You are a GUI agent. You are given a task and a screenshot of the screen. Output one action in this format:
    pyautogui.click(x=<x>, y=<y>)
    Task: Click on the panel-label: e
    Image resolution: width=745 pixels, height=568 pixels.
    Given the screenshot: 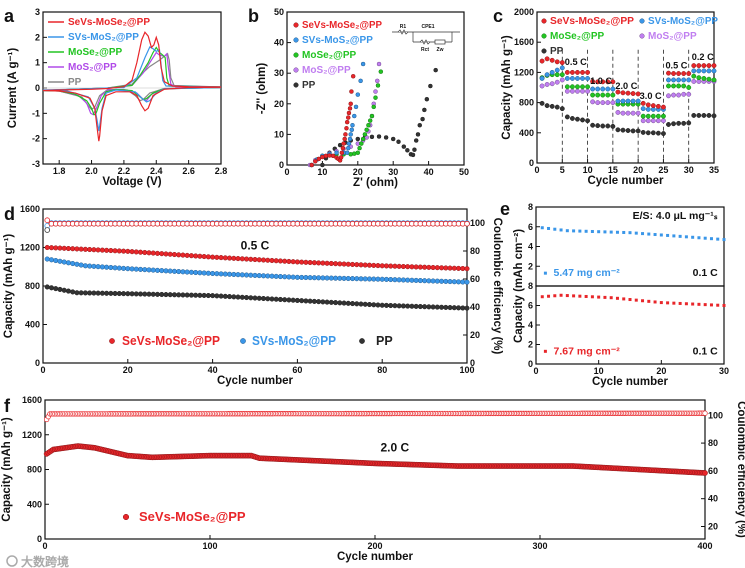 What is the action you would take?
    pyautogui.click(x=505, y=209)
    